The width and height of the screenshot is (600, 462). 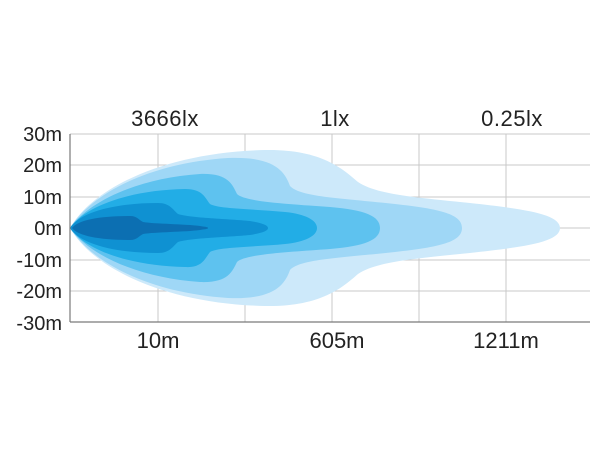 What do you see at coordinates (48, 229) in the screenshot?
I see `y-tick-label: 0m` at bounding box center [48, 229].